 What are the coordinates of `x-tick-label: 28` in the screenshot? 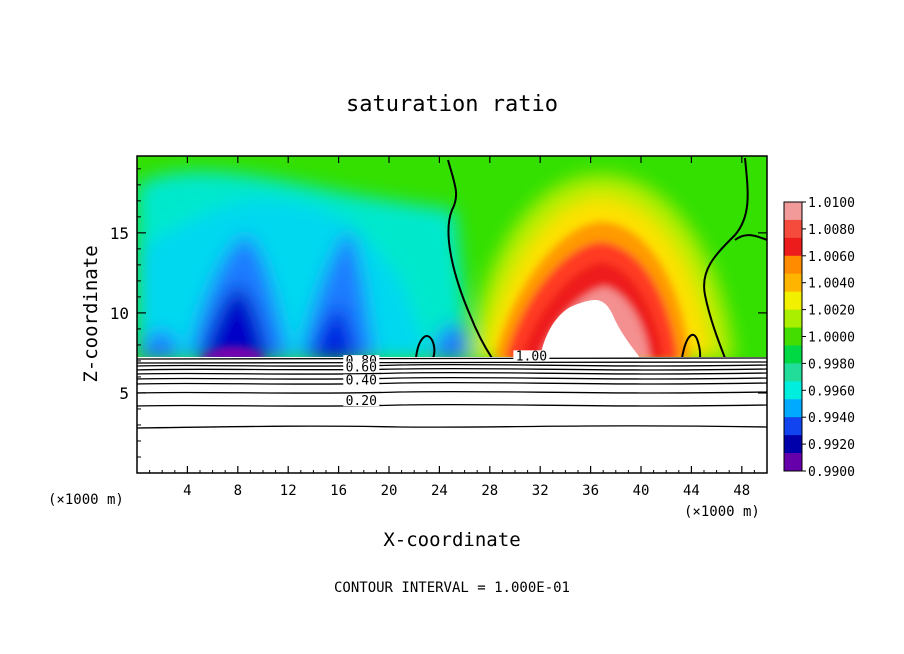 It's located at (489, 491).